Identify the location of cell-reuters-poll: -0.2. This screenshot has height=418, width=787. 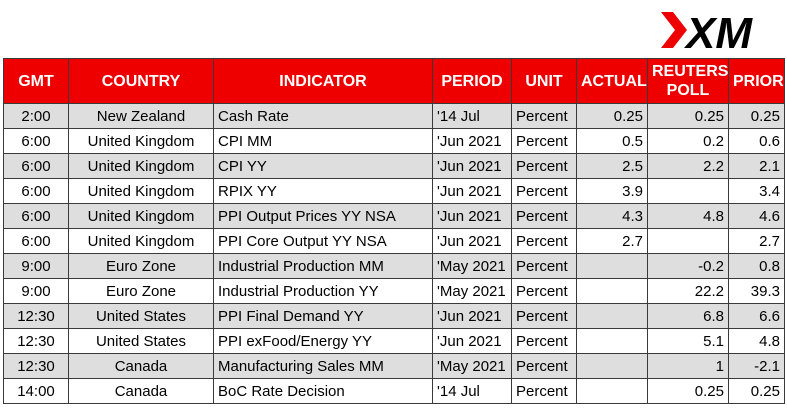
(688, 266).